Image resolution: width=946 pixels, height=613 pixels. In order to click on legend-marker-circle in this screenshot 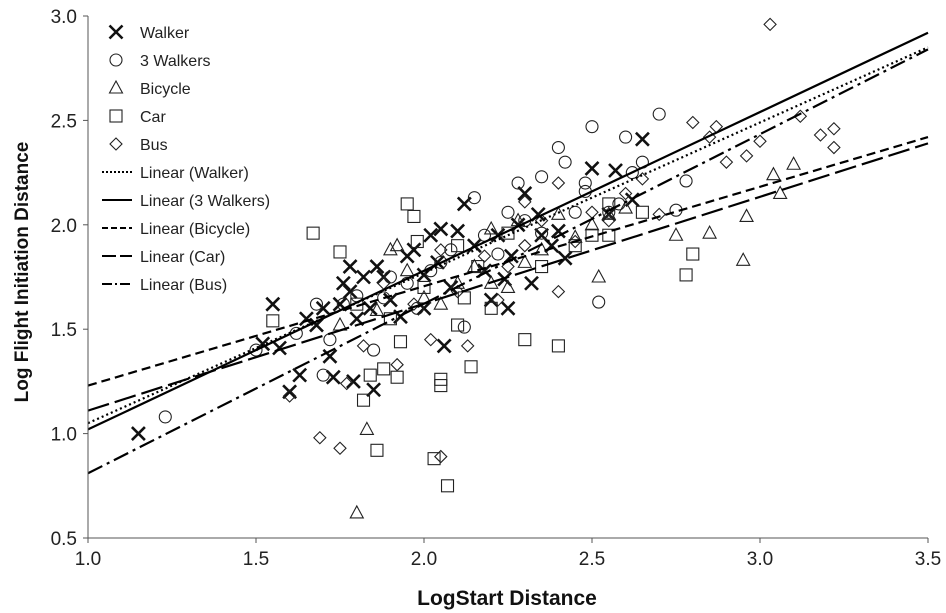, I will do `click(116, 60)`.